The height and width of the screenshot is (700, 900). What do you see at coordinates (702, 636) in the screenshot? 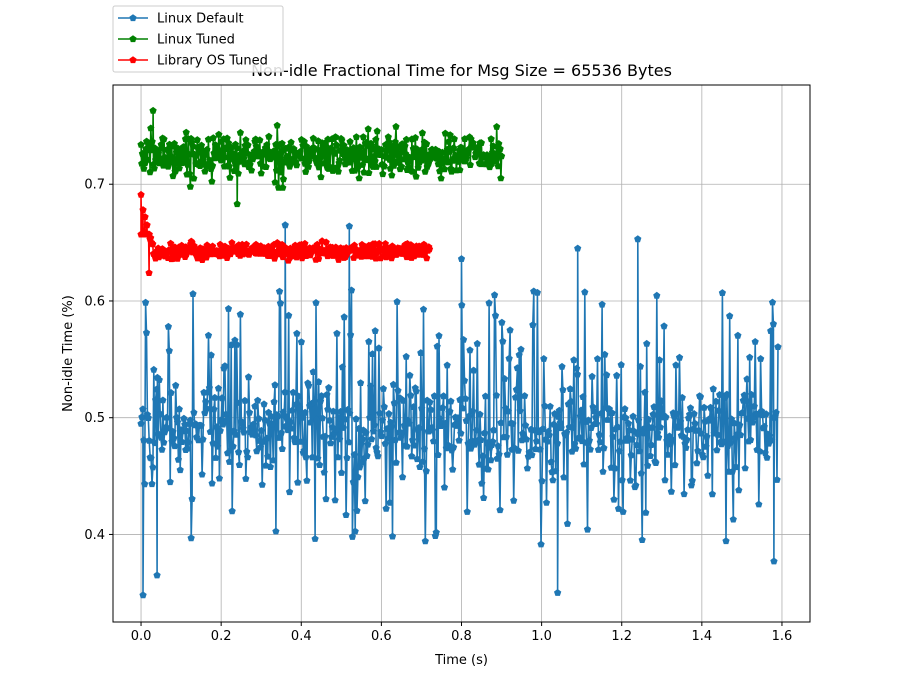
I see `x-tick-label: 1.4` at bounding box center [702, 636].